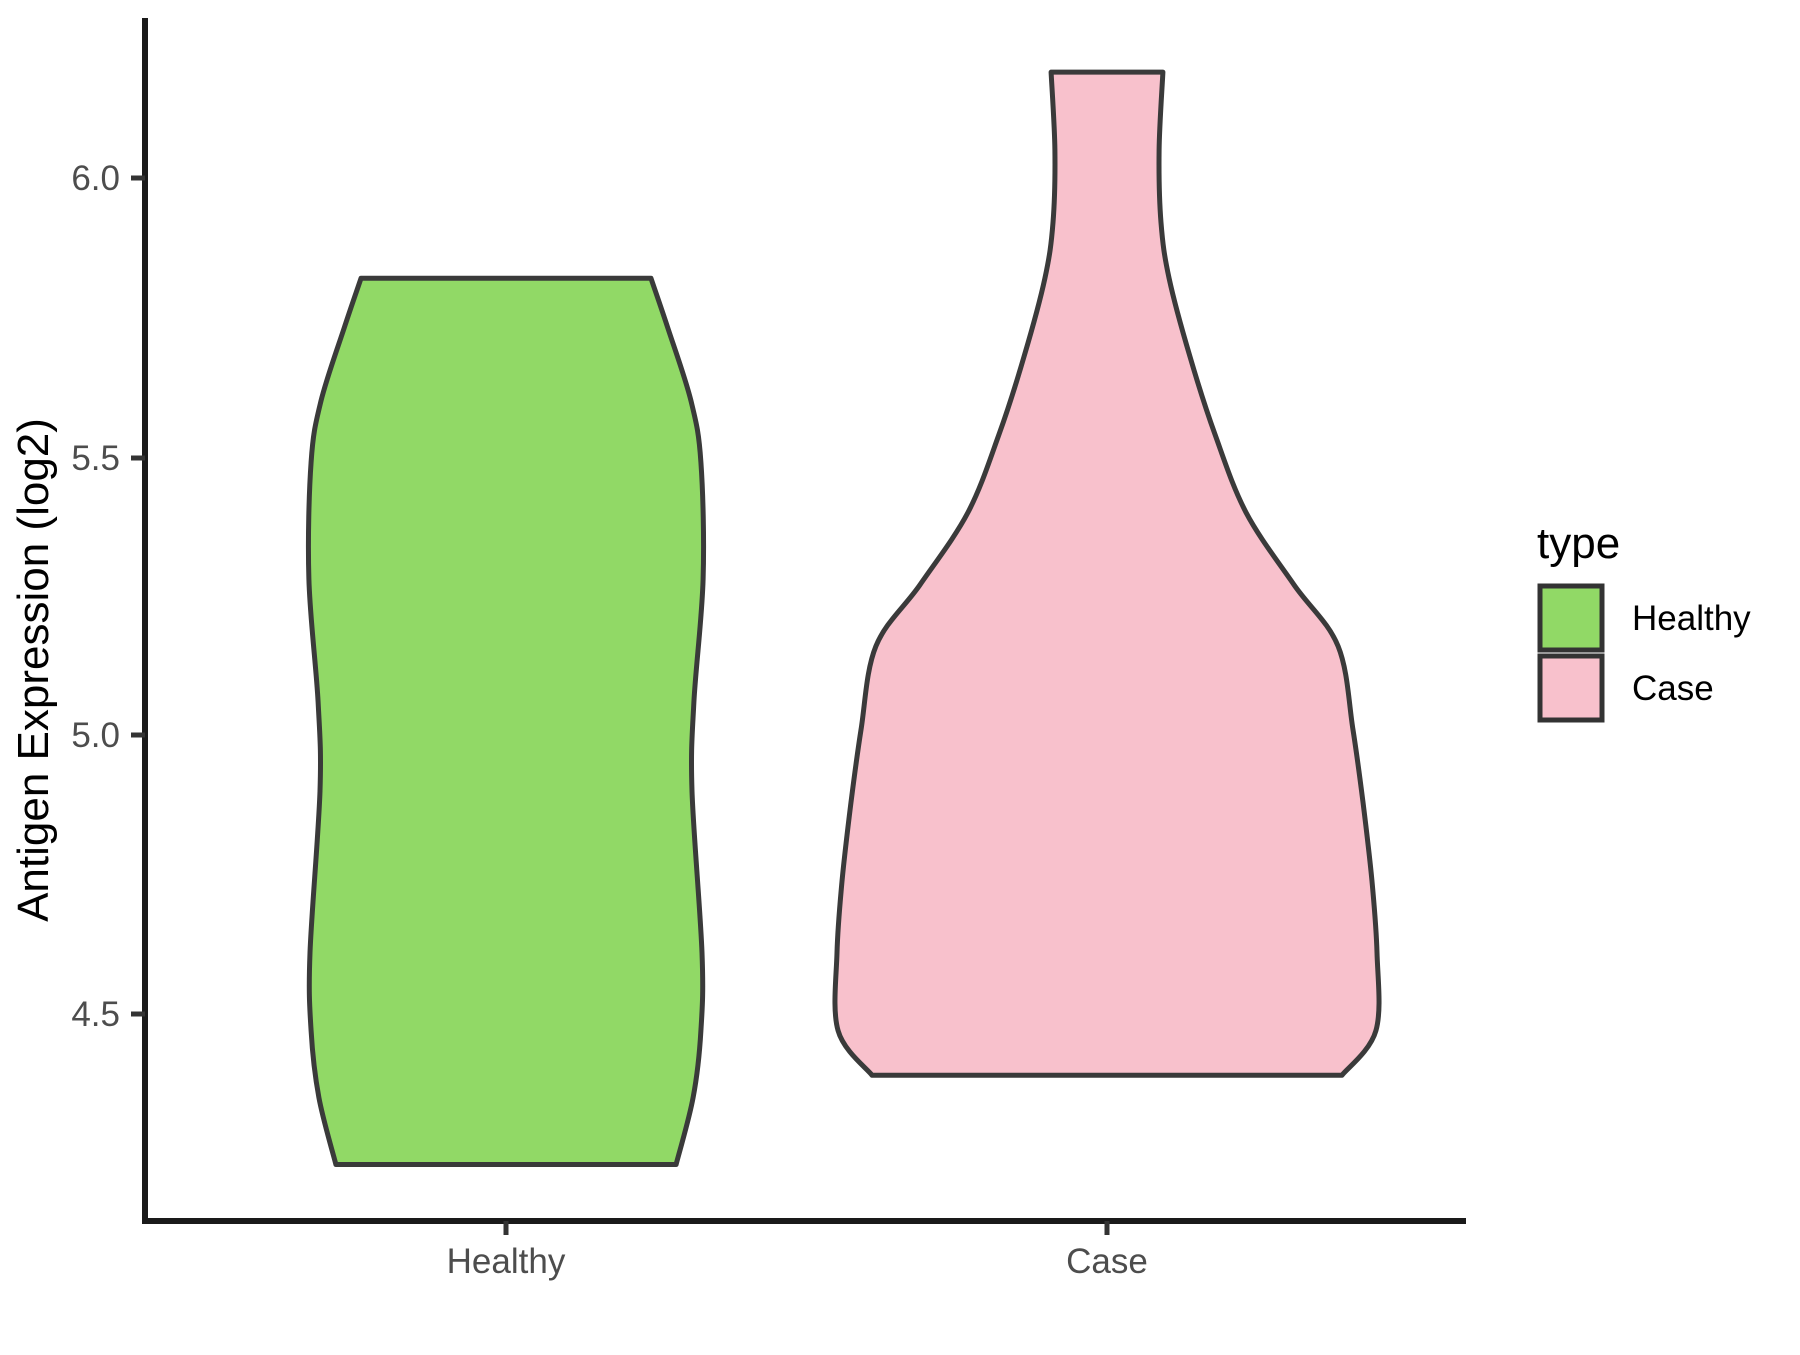 Image resolution: width=1800 pixels, height=1355 pixels. What do you see at coordinates (1571, 618) in the screenshot?
I see `legend-swatch-healthy` at bounding box center [1571, 618].